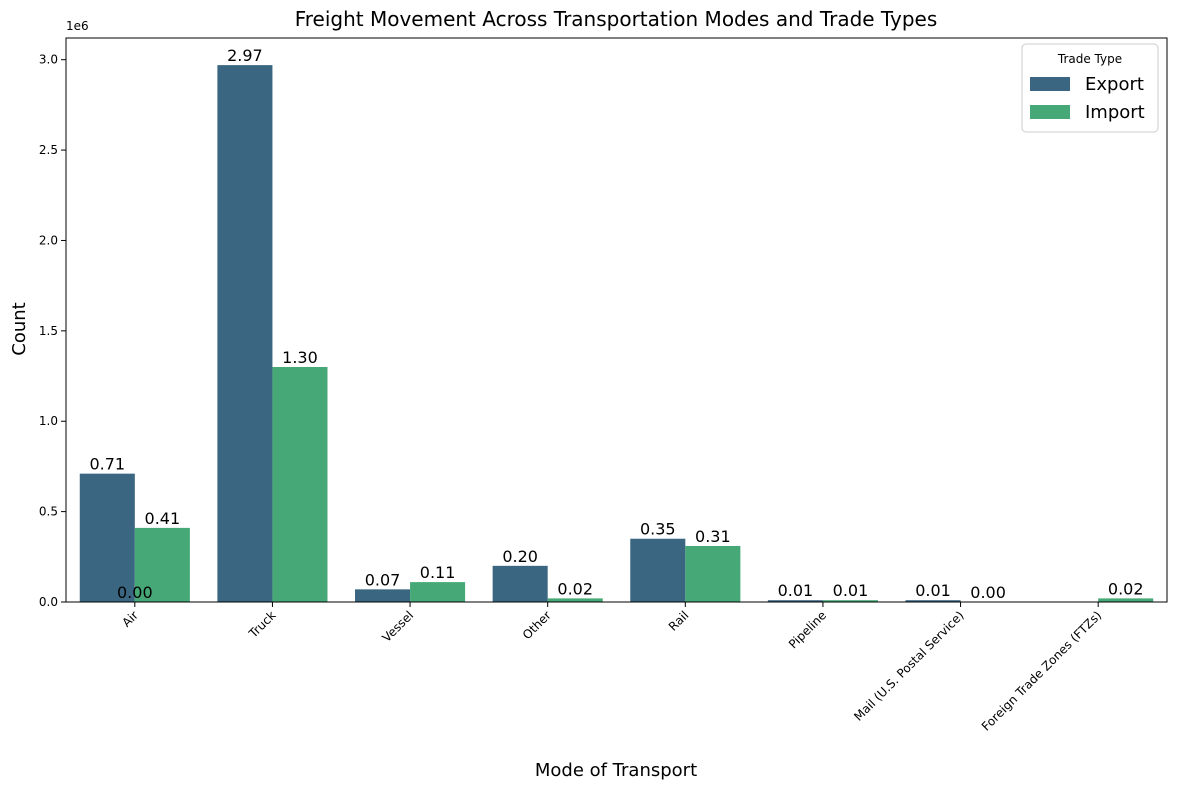 This screenshot has width=1179, height=790. Describe the element at coordinates (1089, 59) in the screenshot. I see `legend-title: Trade Type` at that location.